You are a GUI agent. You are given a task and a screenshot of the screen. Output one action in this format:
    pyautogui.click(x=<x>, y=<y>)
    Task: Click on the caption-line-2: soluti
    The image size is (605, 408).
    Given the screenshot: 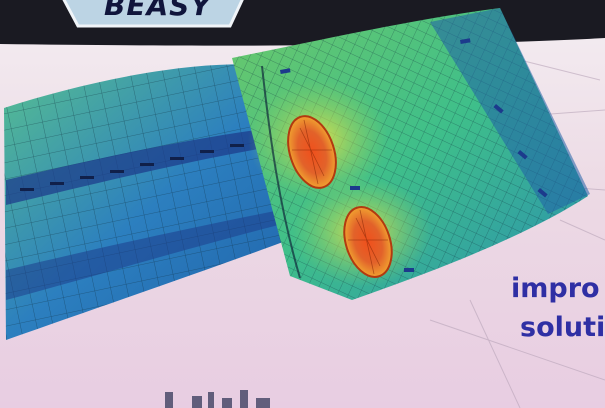 What is the action you would take?
    pyautogui.click(x=562, y=327)
    